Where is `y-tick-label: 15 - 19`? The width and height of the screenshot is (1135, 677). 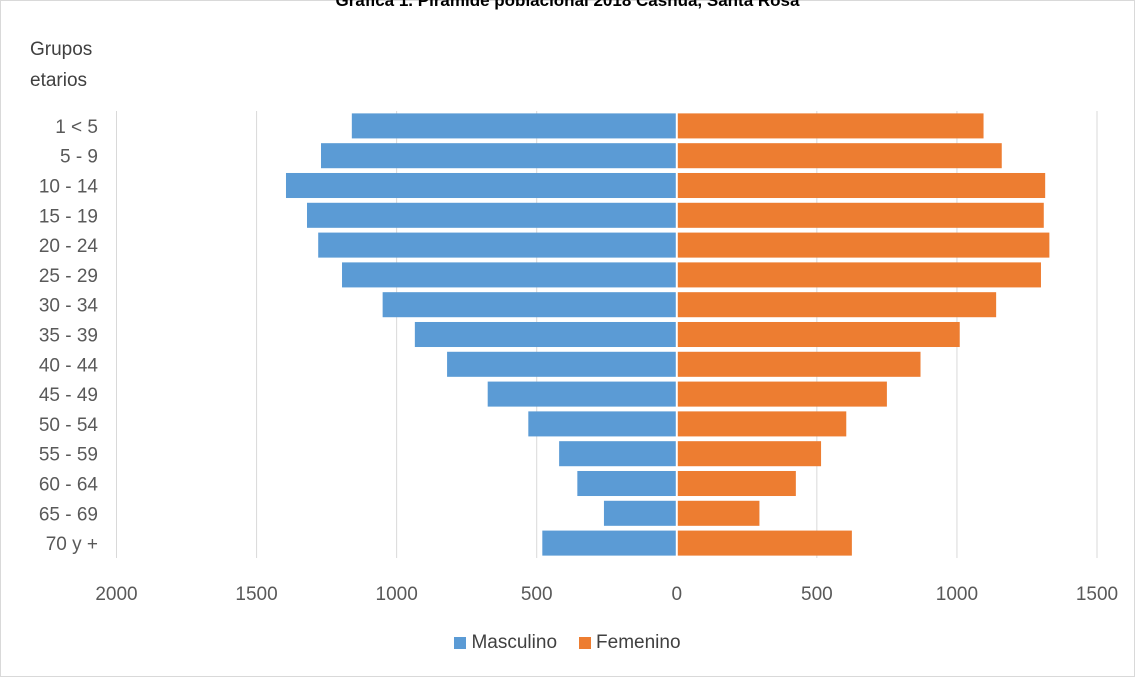 y-tick-label: 15 - 19 is located at coordinates (68, 216).